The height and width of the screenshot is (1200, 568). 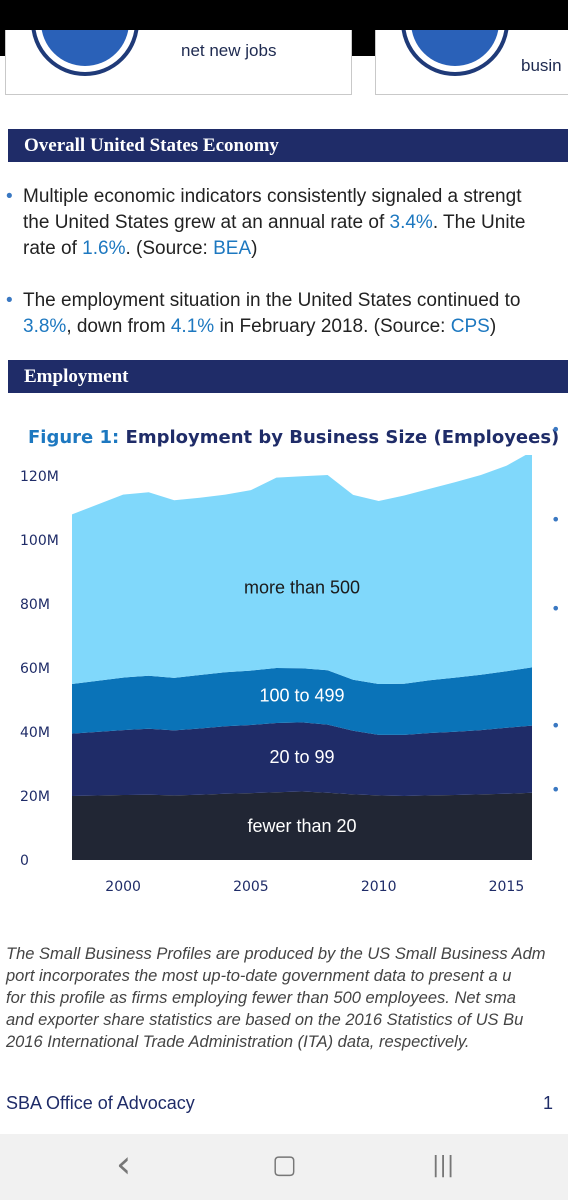 What do you see at coordinates (288, 376) in the screenshot?
I see `section-header-employment: Employment` at bounding box center [288, 376].